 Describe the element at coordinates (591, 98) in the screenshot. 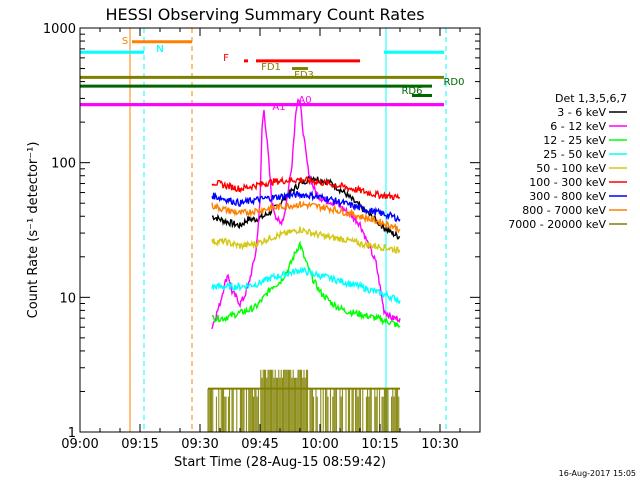

I see `legend-title: Det 1,3,5,6,7` at that location.